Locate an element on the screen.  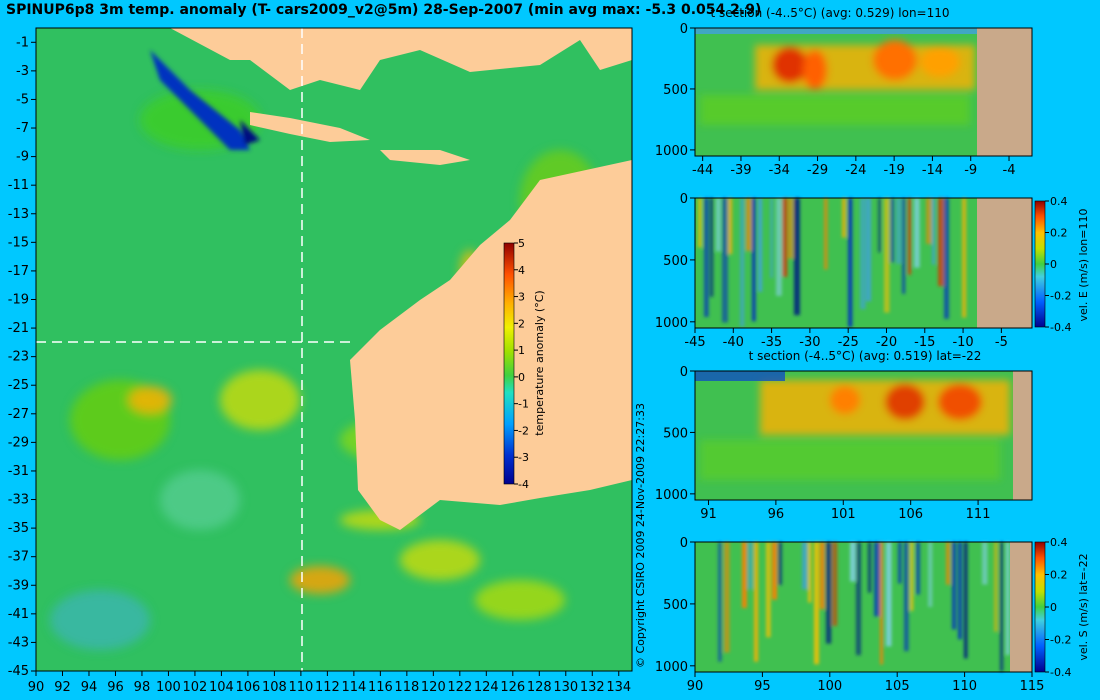
cold-anomalies is located at coordinates (205, 100).